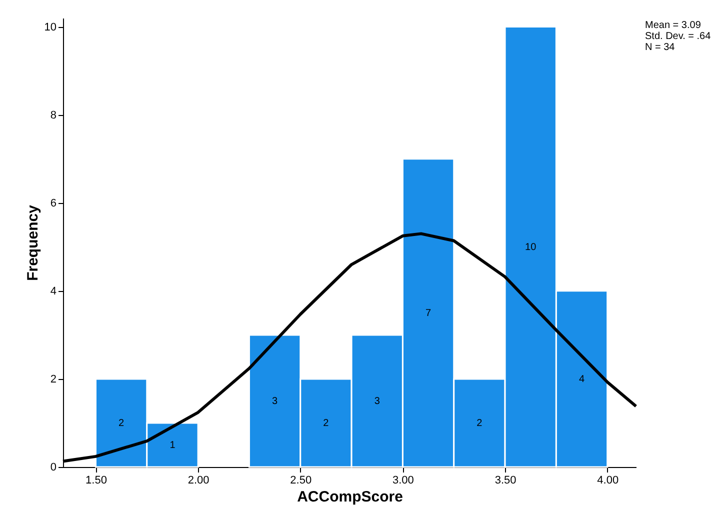 The width and height of the screenshot is (728, 520). Describe the element at coordinates (678, 36) in the screenshot. I see `text: Std. Dev. = .64` at that location.